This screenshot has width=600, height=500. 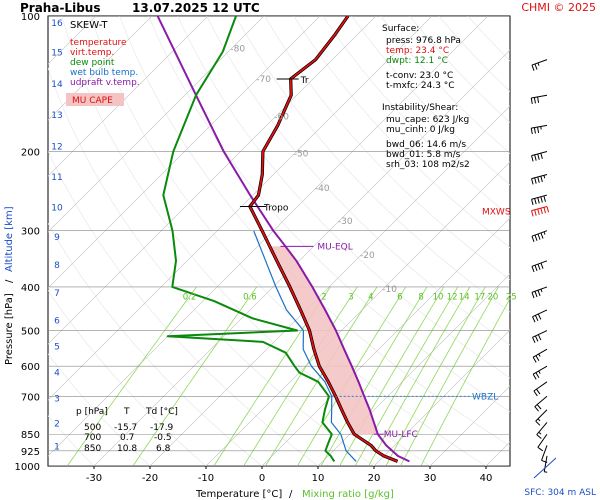 What do you see at coordinates (92, 438) in the screenshot?
I see `table-row-700-p: 700` at bounding box center [92, 438].